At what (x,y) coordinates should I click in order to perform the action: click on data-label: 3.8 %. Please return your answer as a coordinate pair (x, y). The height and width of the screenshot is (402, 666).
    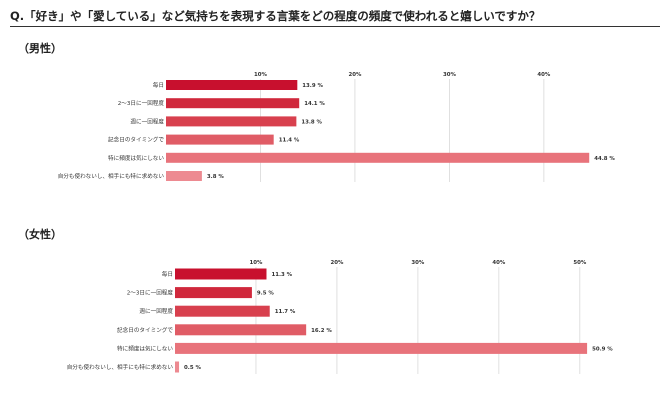
    Looking at the image, I should click on (215, 177).